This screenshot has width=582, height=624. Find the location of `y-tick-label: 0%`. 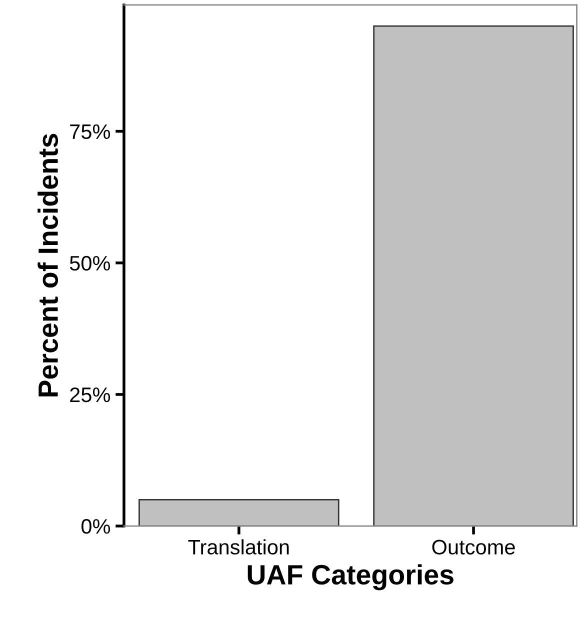

y-tick-label: 0% is located at coordinates (95, 526).